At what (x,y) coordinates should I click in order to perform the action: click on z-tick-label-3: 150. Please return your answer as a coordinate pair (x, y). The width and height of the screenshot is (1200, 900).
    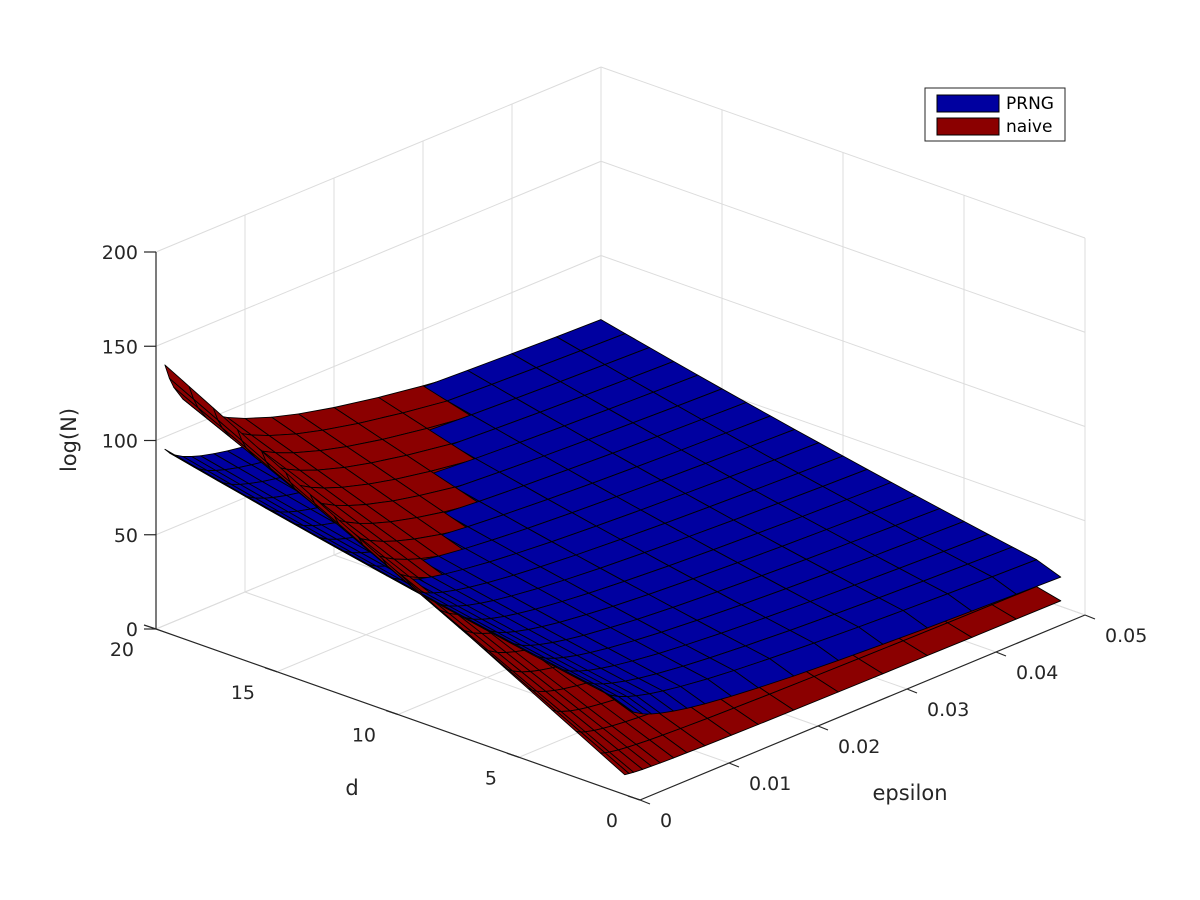
    Looking at the image, I should click on (120, 347).